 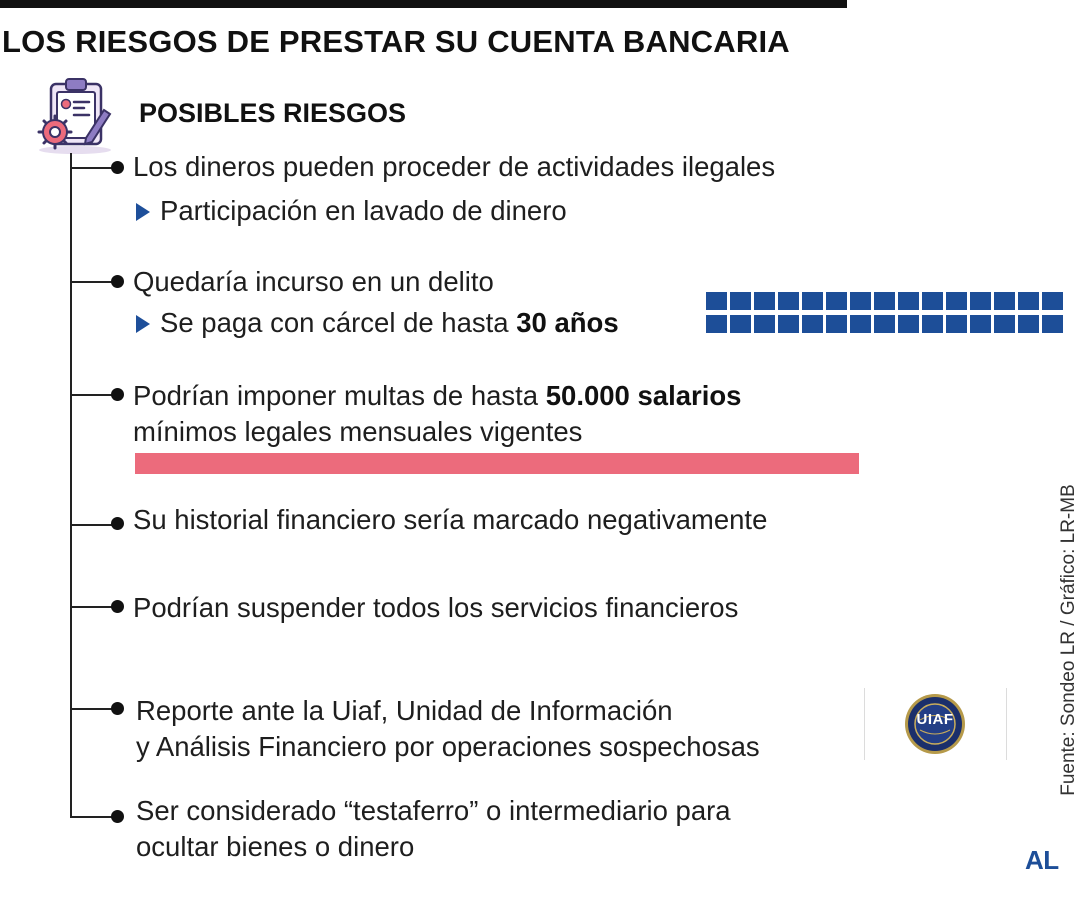 I want to click on risk-item-emphasis: 50.000 salarios, so click(x=643, y=395).